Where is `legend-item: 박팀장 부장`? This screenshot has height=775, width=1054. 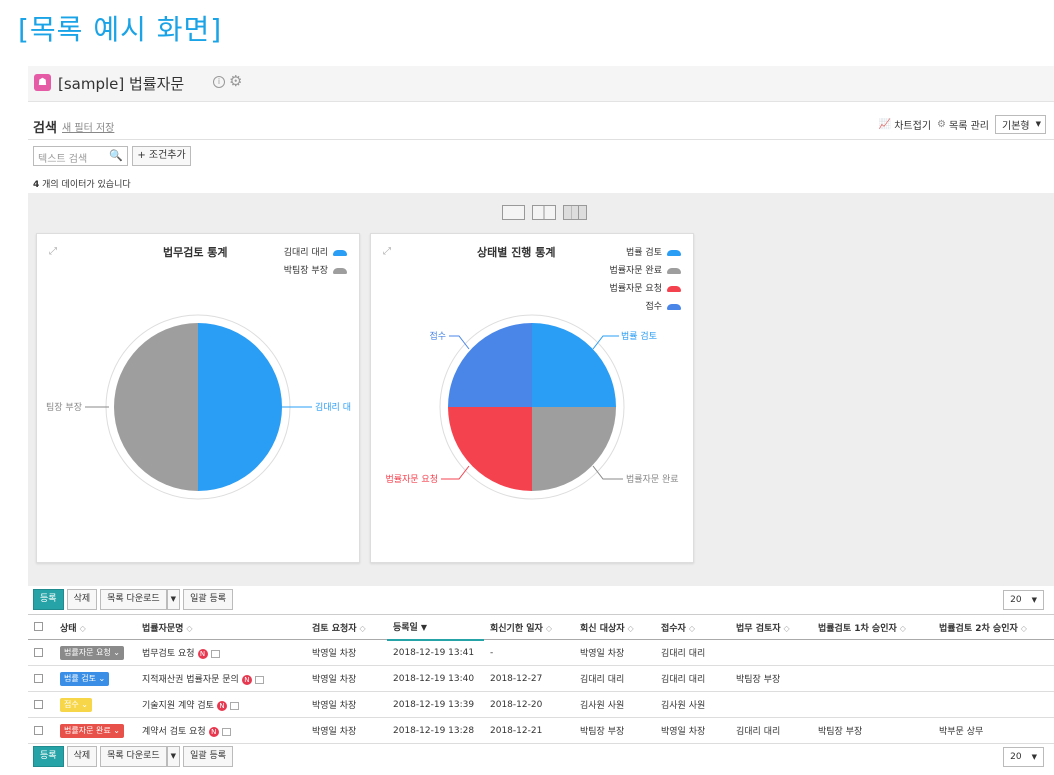
legend-item: 박팀장 부장 is located at coordinates (315, 271).